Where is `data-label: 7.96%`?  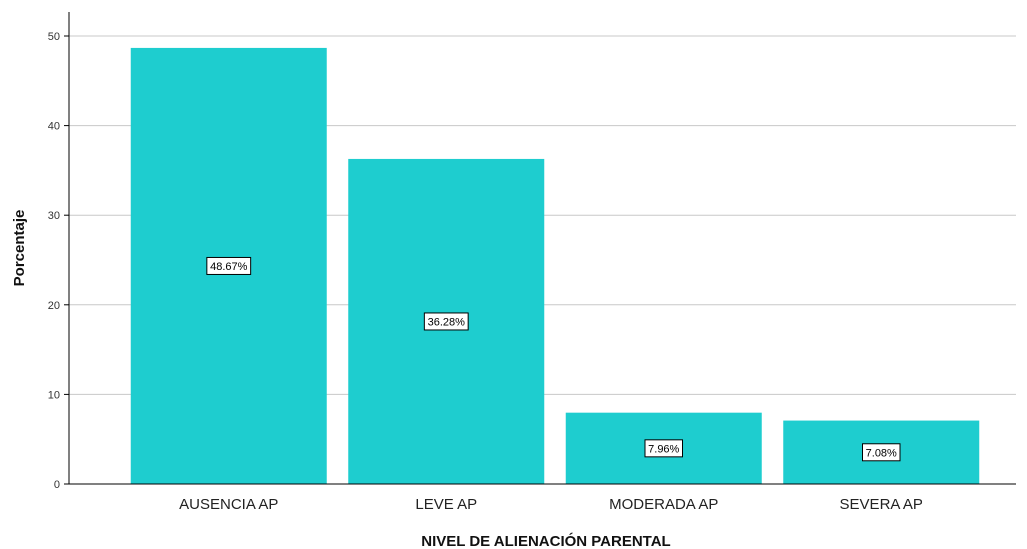 data-label: 7.96% is located at coordinates (663, 449).